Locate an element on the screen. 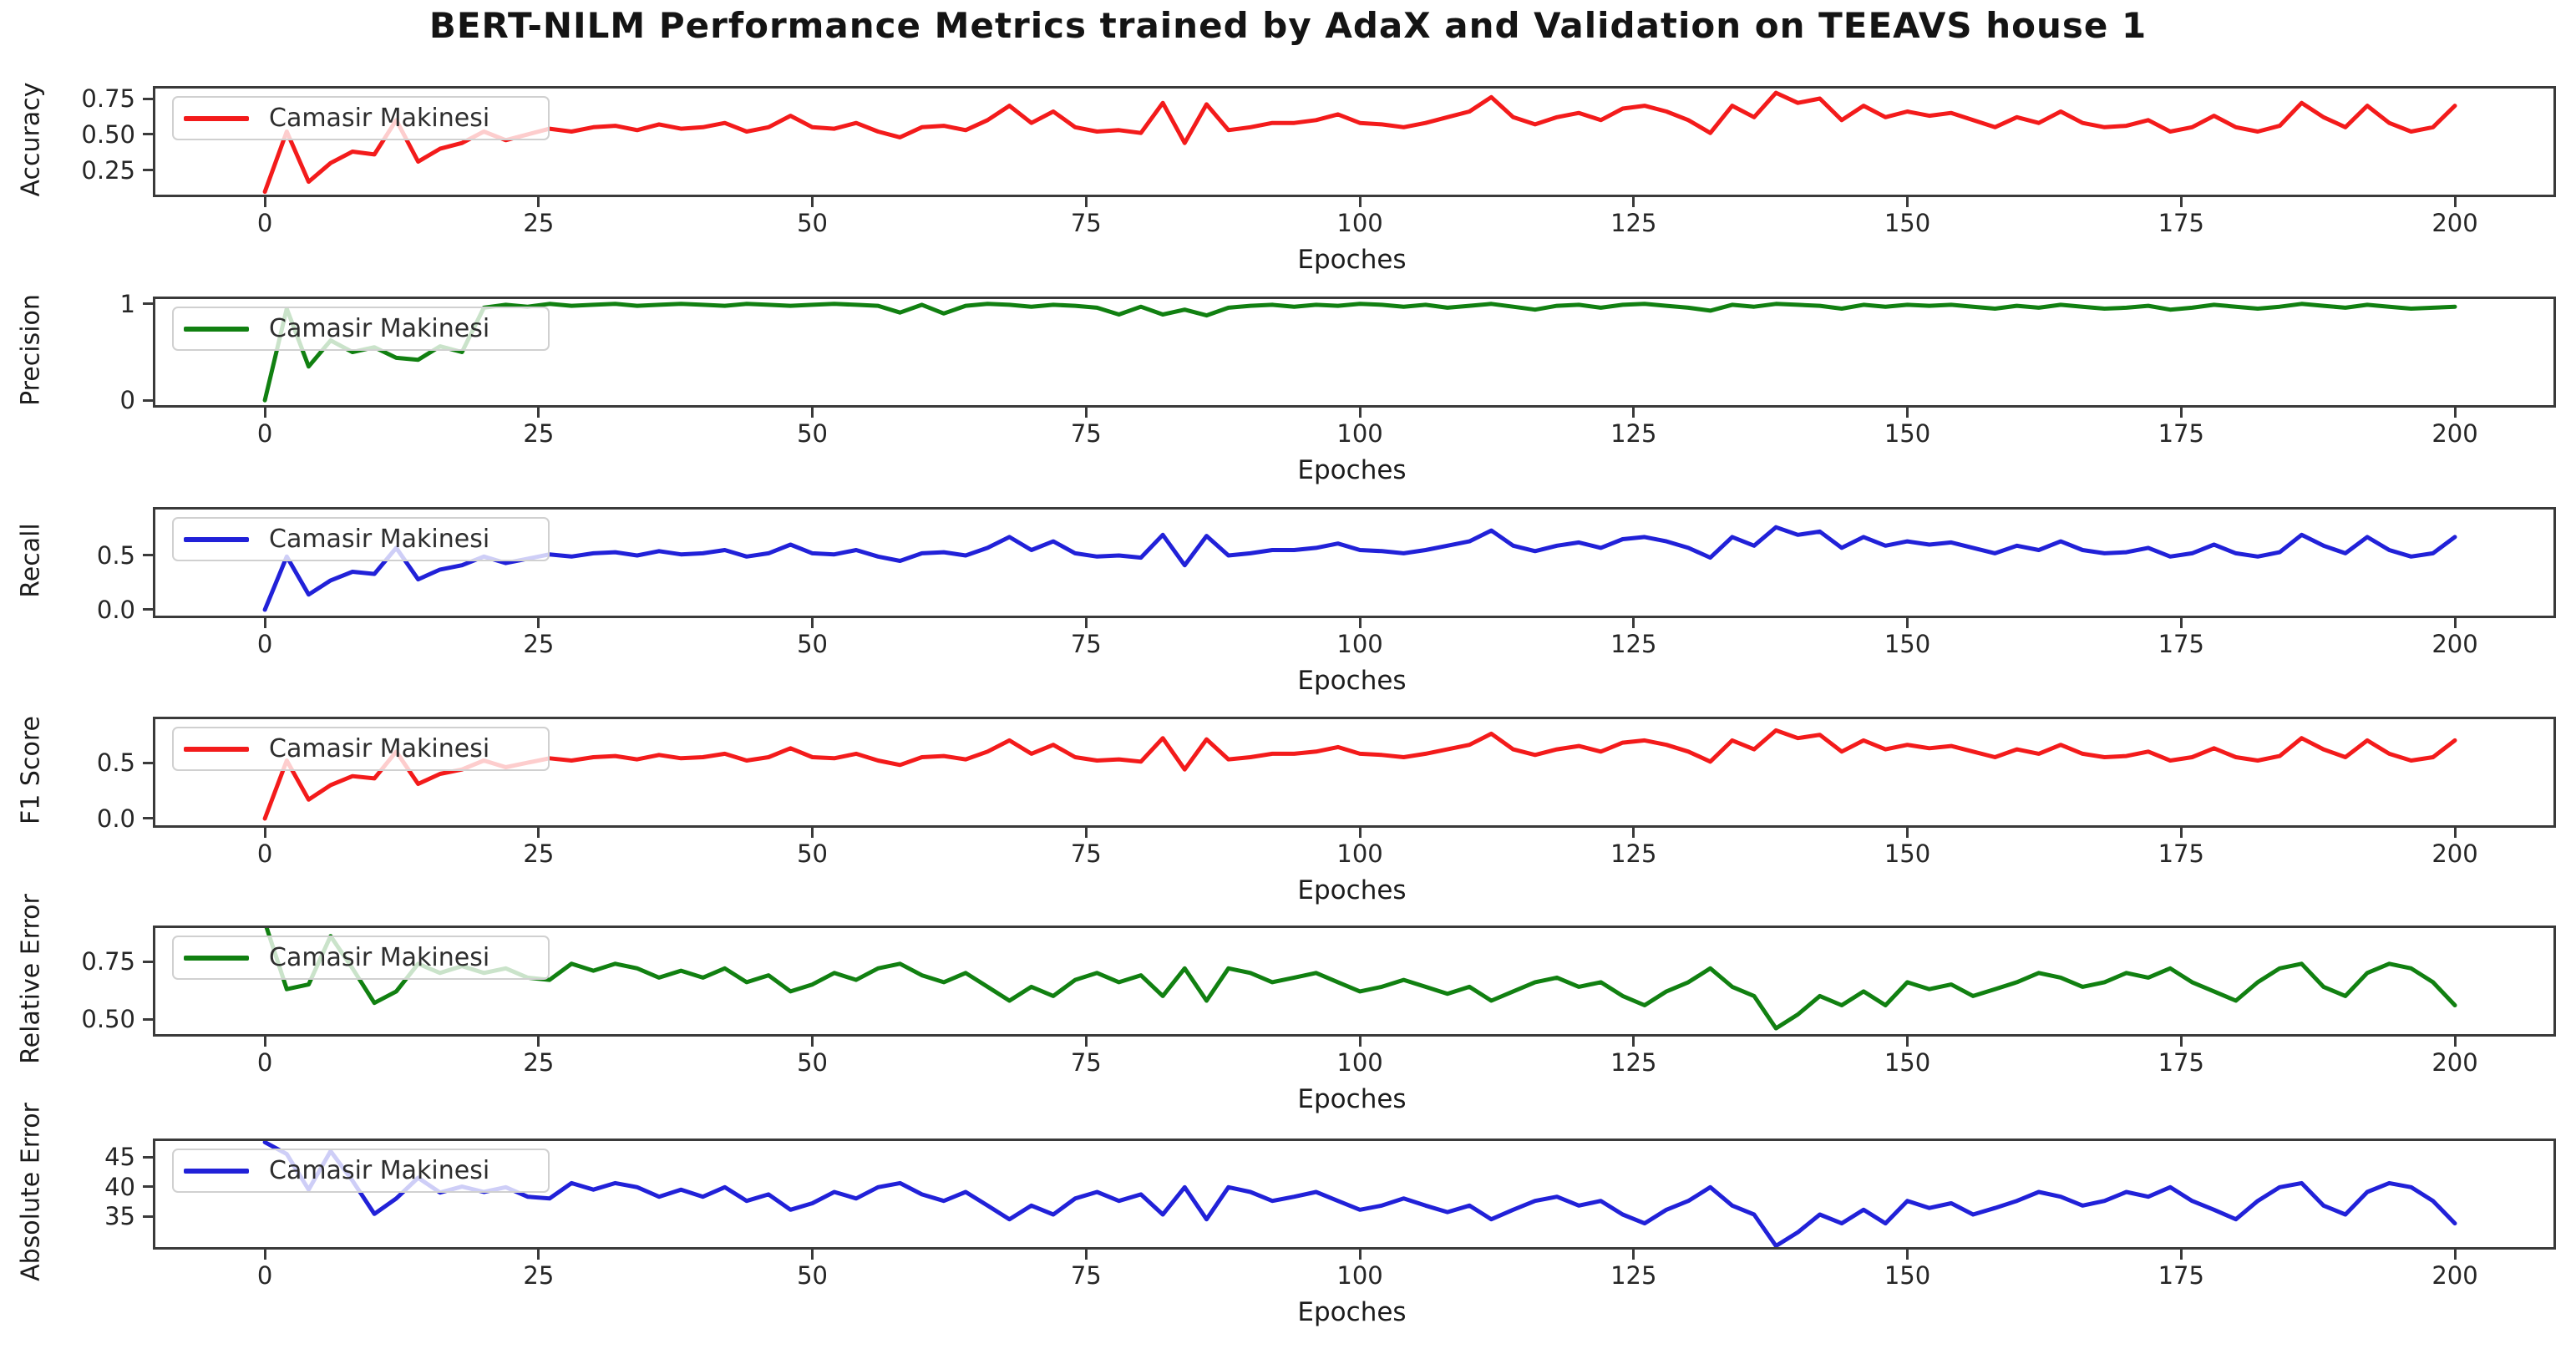  y-axis-label-wrap: Recall is located at coordinates (31, 560).